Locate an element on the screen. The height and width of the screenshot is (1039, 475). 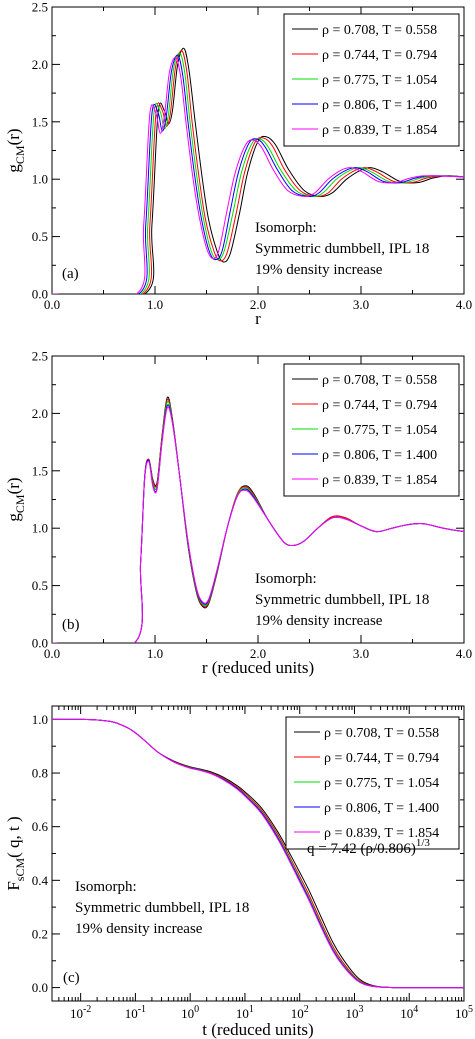
formula-label: q = 7.42 (ρ/0.806)1/3 is located at coordinates (368, 847).